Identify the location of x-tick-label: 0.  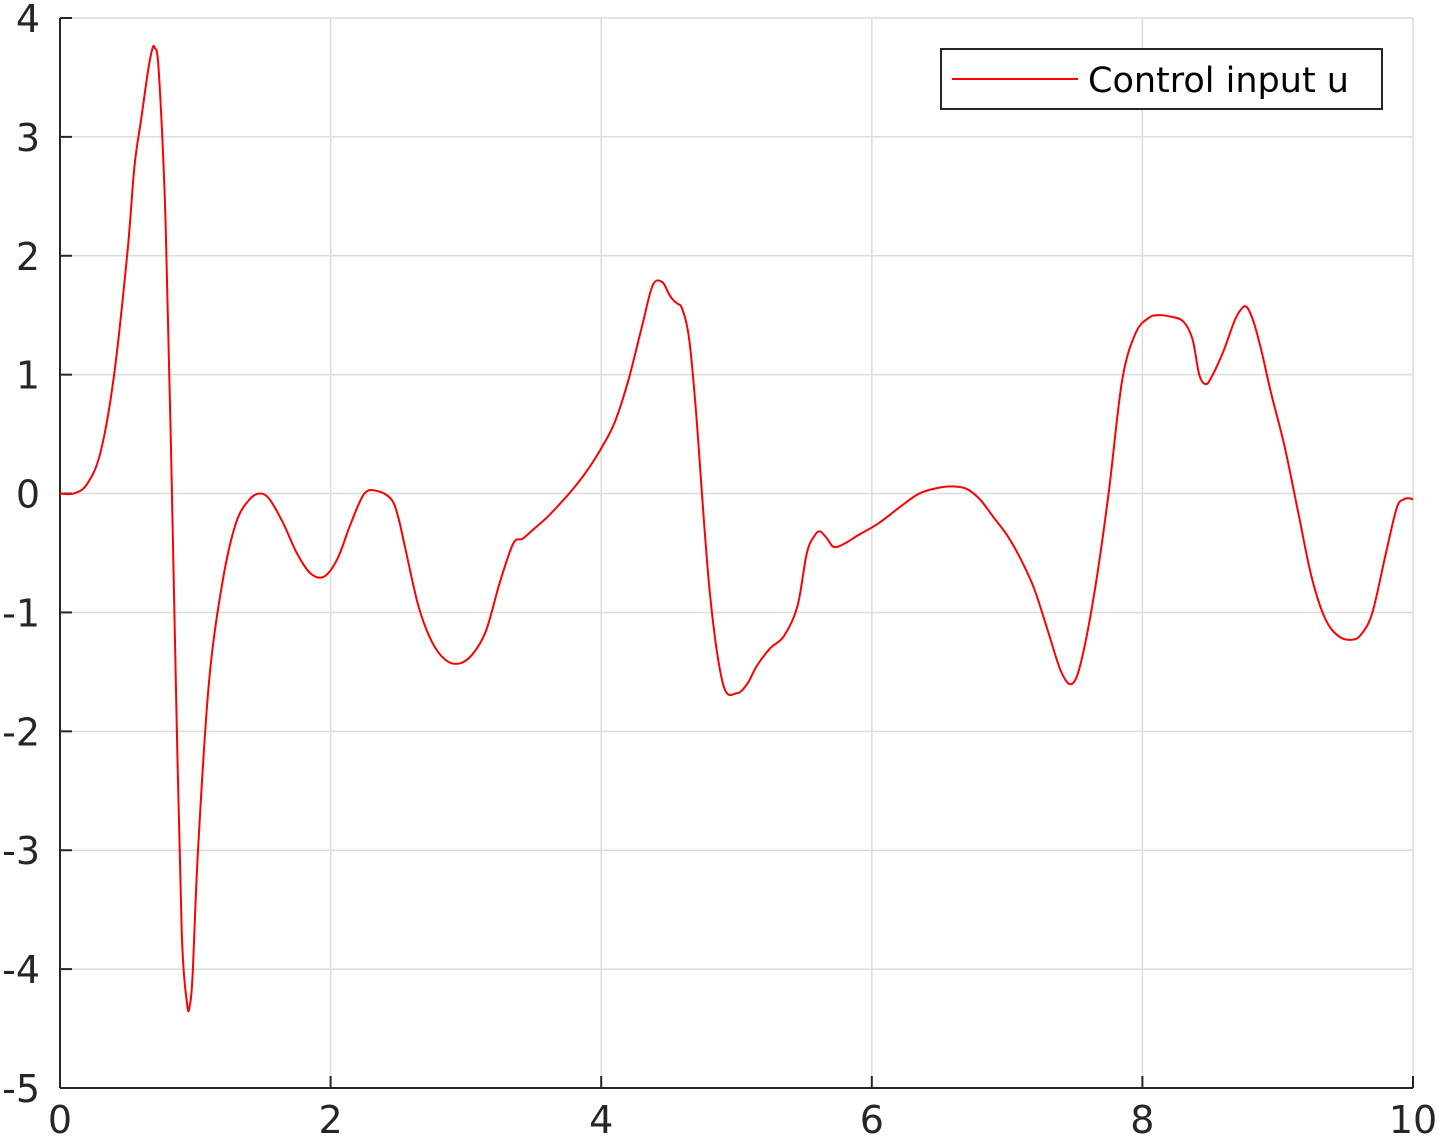
(60, 1120).